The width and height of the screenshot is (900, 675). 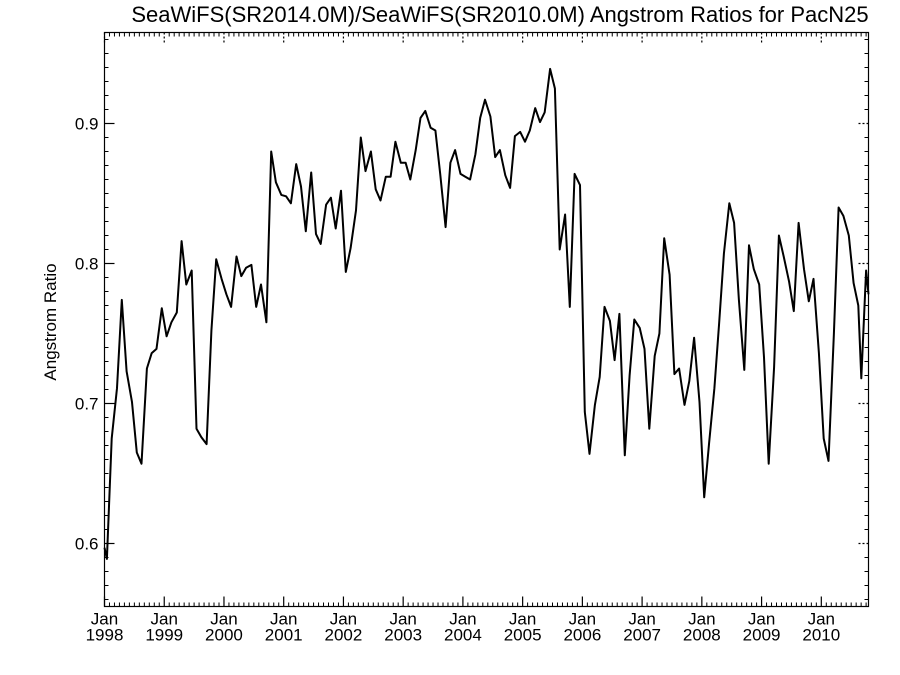 I want to click on y-tick-label: 0.9, so click(x=87, y=124).